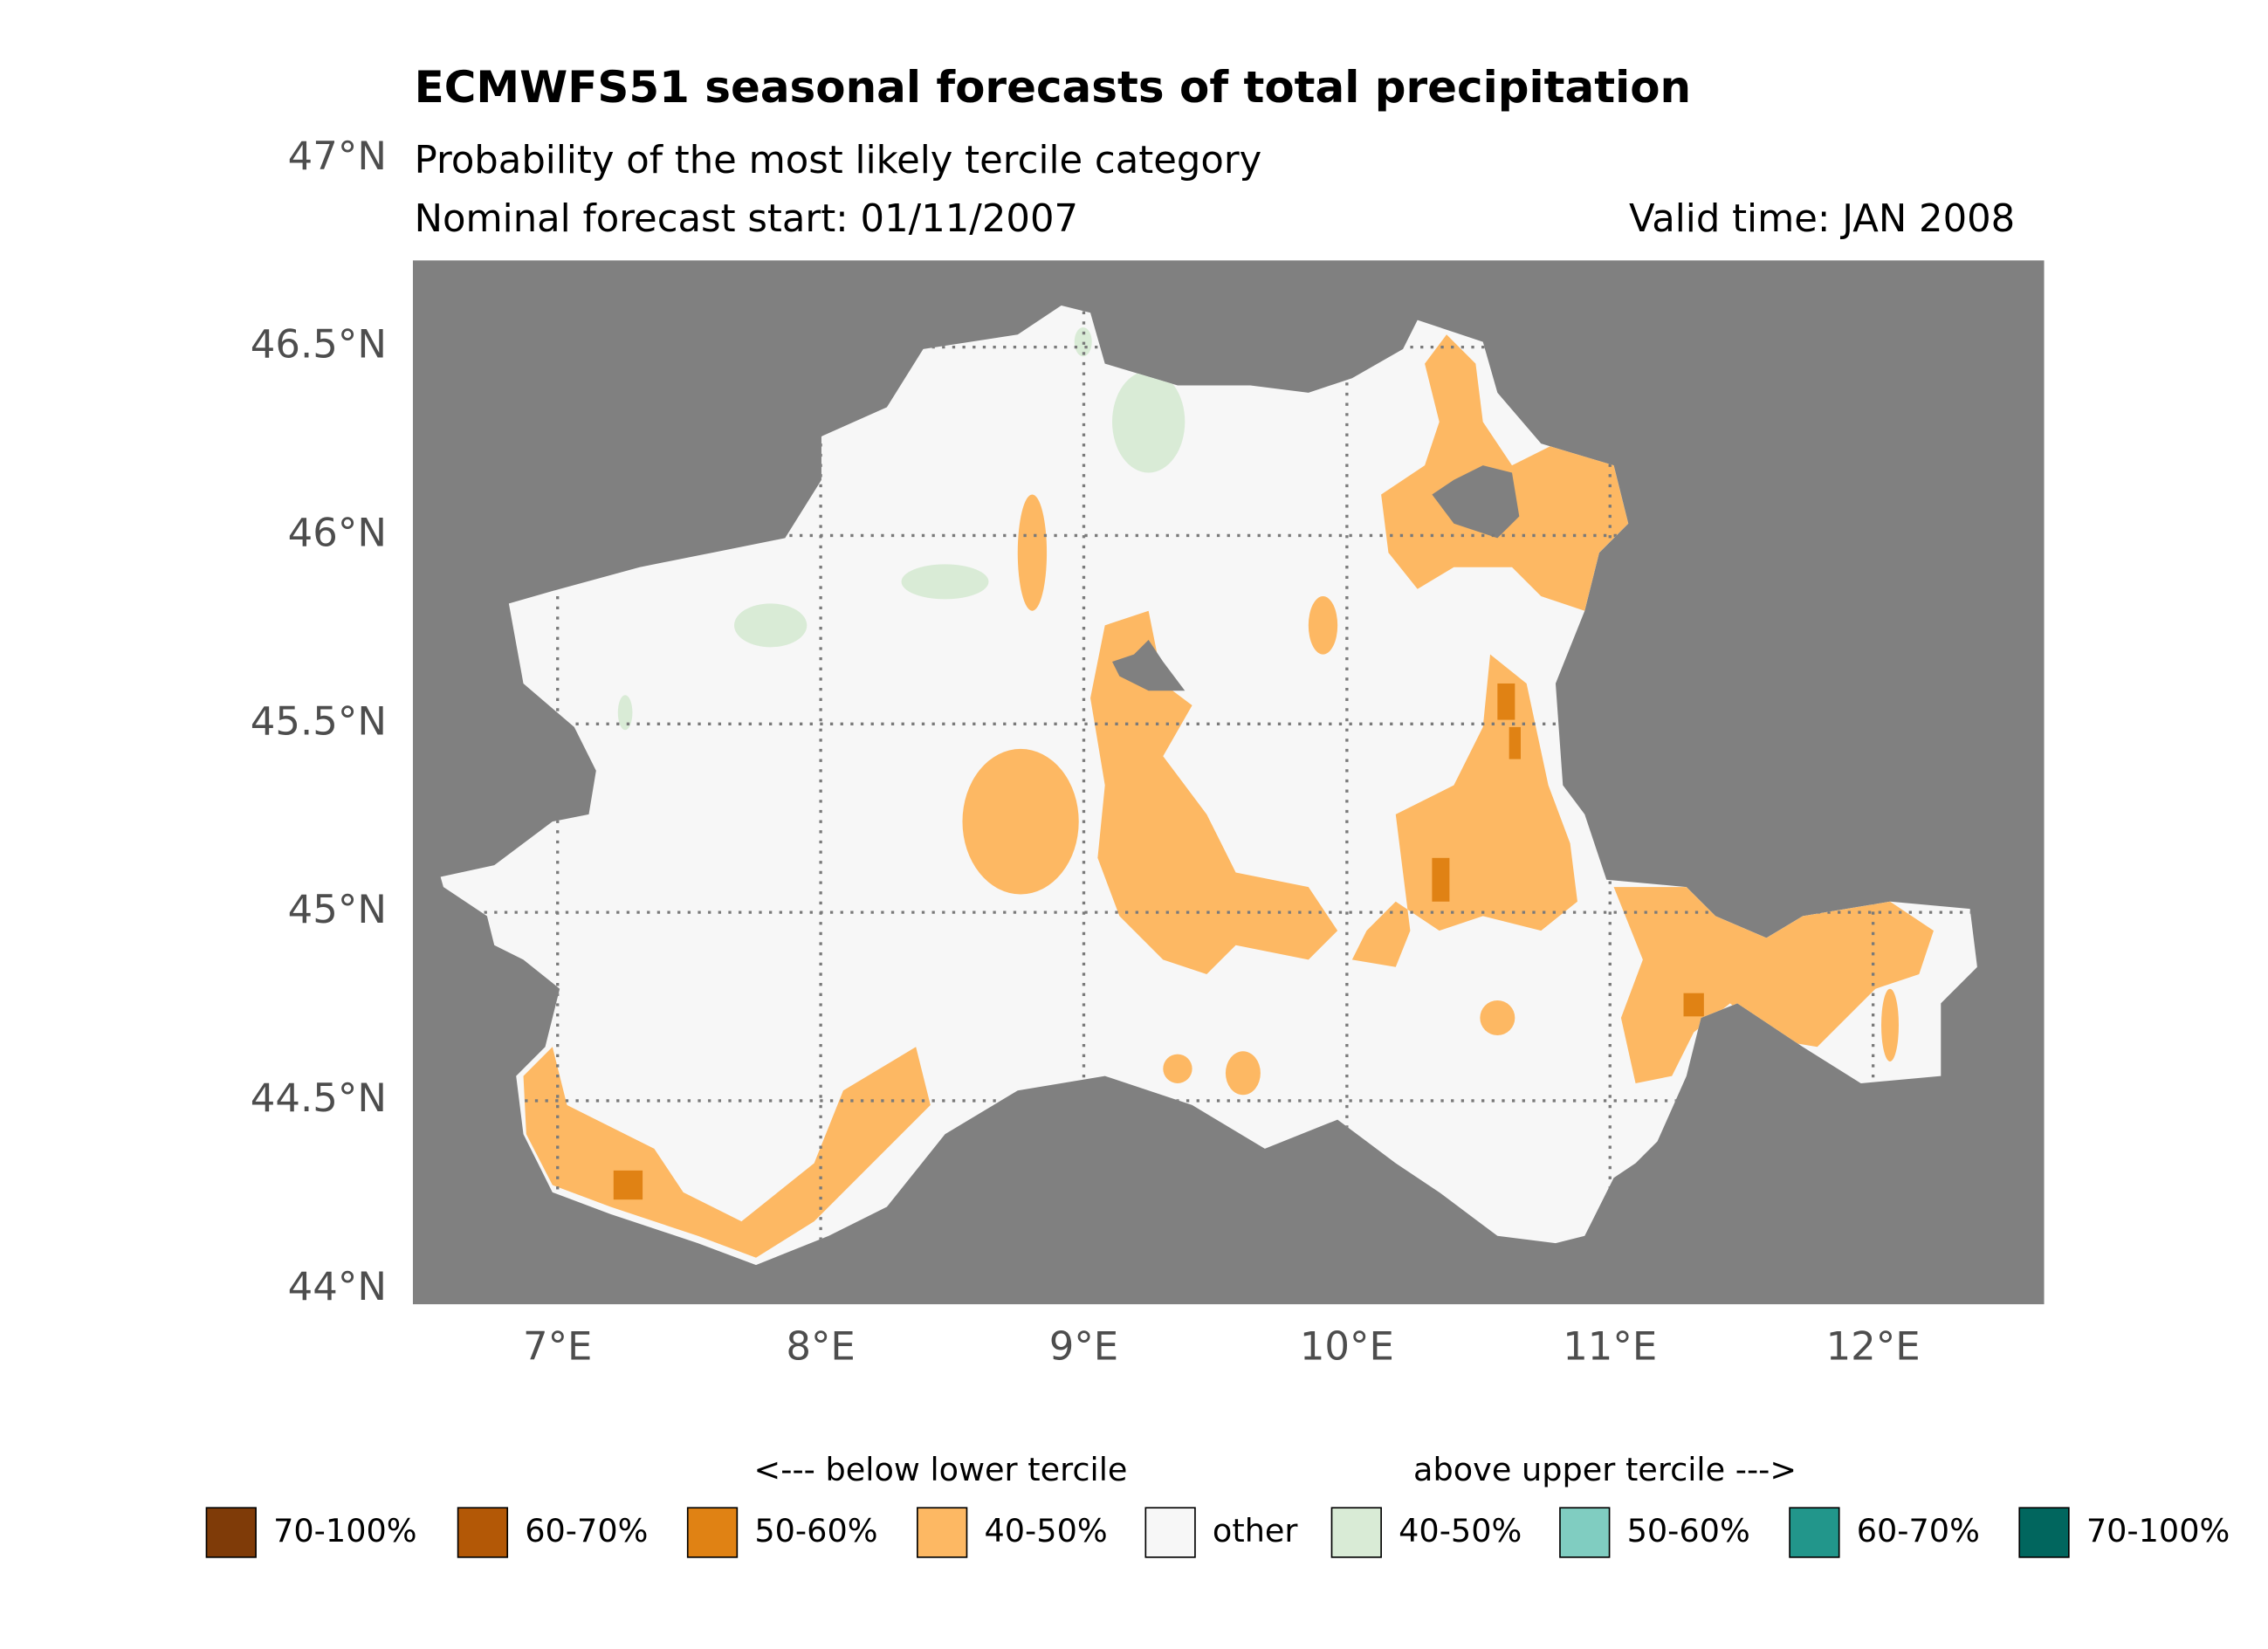 This screenshot has height=1649, width=2268. I want to click on legend-above-label: above upper tercile --->, so click(1605, 1469).